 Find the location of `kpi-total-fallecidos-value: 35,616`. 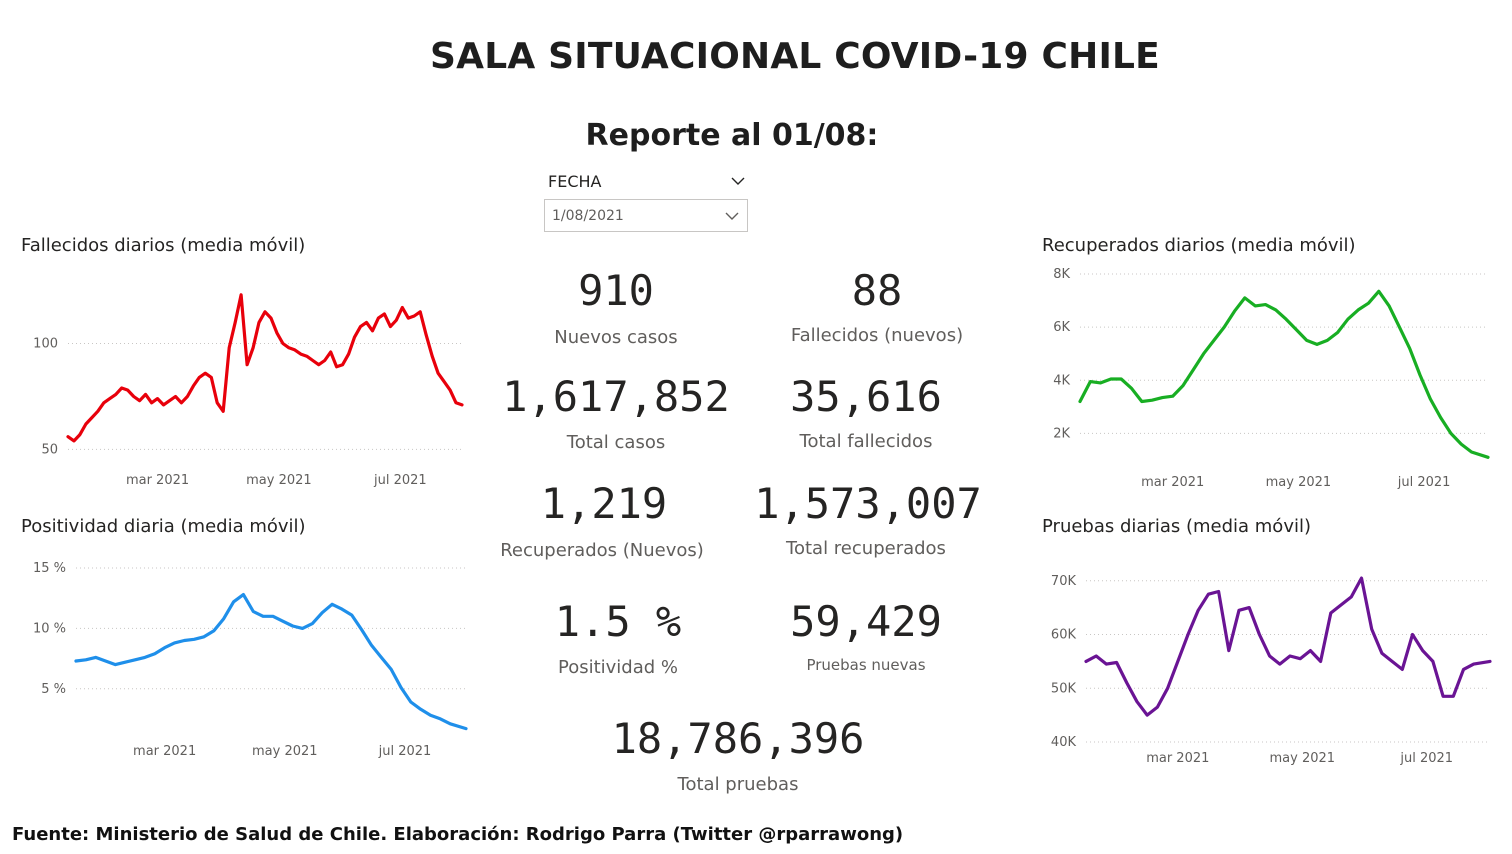

kpi-total-fallecidos-value: 35,616 is located at coordinates (866, 396).